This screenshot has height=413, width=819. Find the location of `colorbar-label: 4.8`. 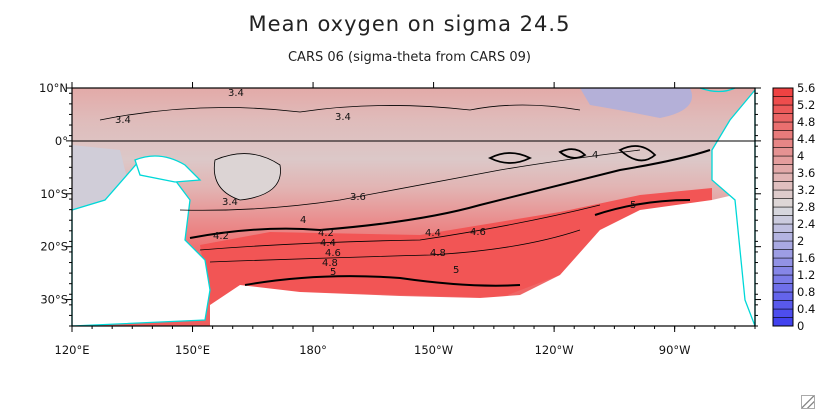

colorbar-label: 4.8 is located at coordinates (806, 122).